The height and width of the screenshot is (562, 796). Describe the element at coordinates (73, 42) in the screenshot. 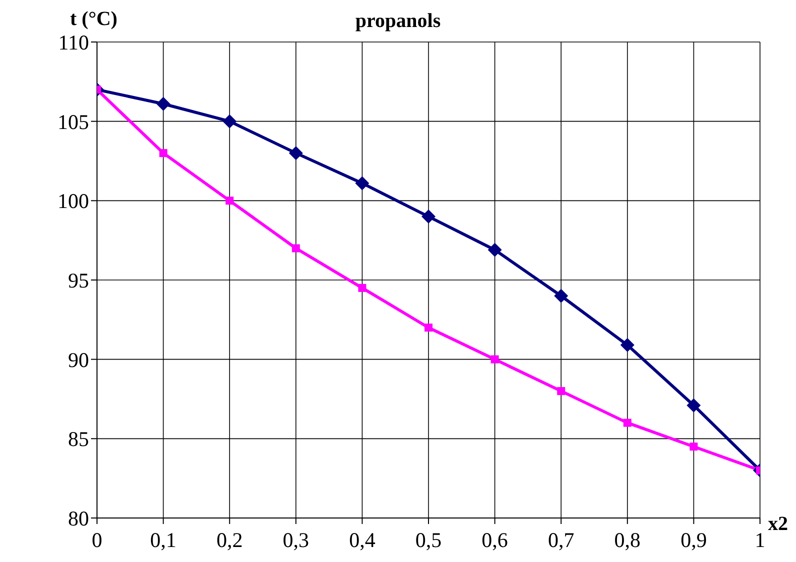

I see `y-tick-label: 110` at that location.